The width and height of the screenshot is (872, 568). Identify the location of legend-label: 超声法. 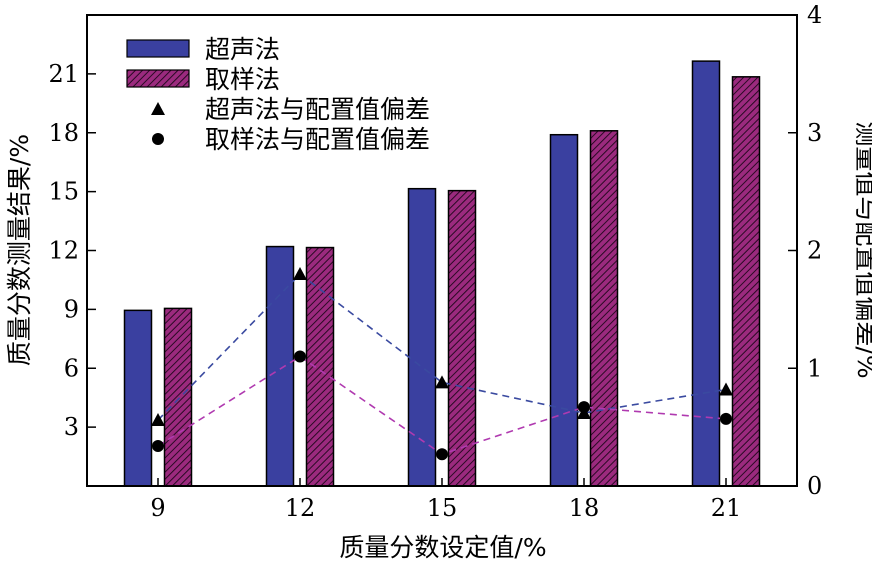
(242, 49).